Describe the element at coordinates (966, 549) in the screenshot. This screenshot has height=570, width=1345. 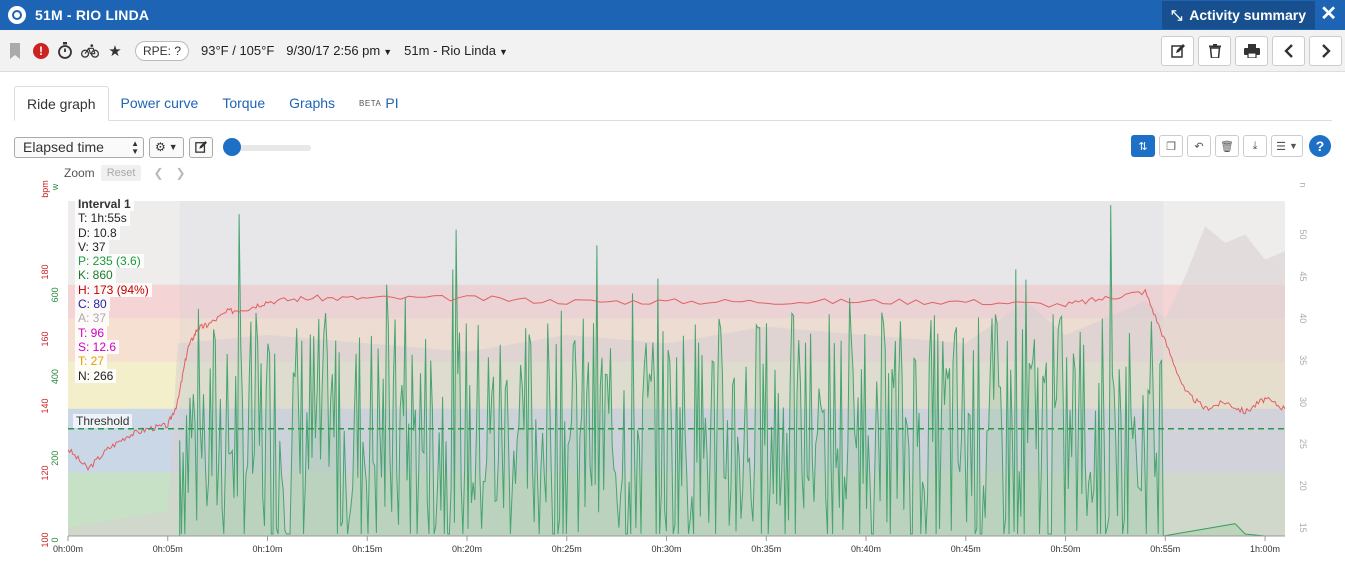
I see `x-tick-label: 0h:45m` at that location.